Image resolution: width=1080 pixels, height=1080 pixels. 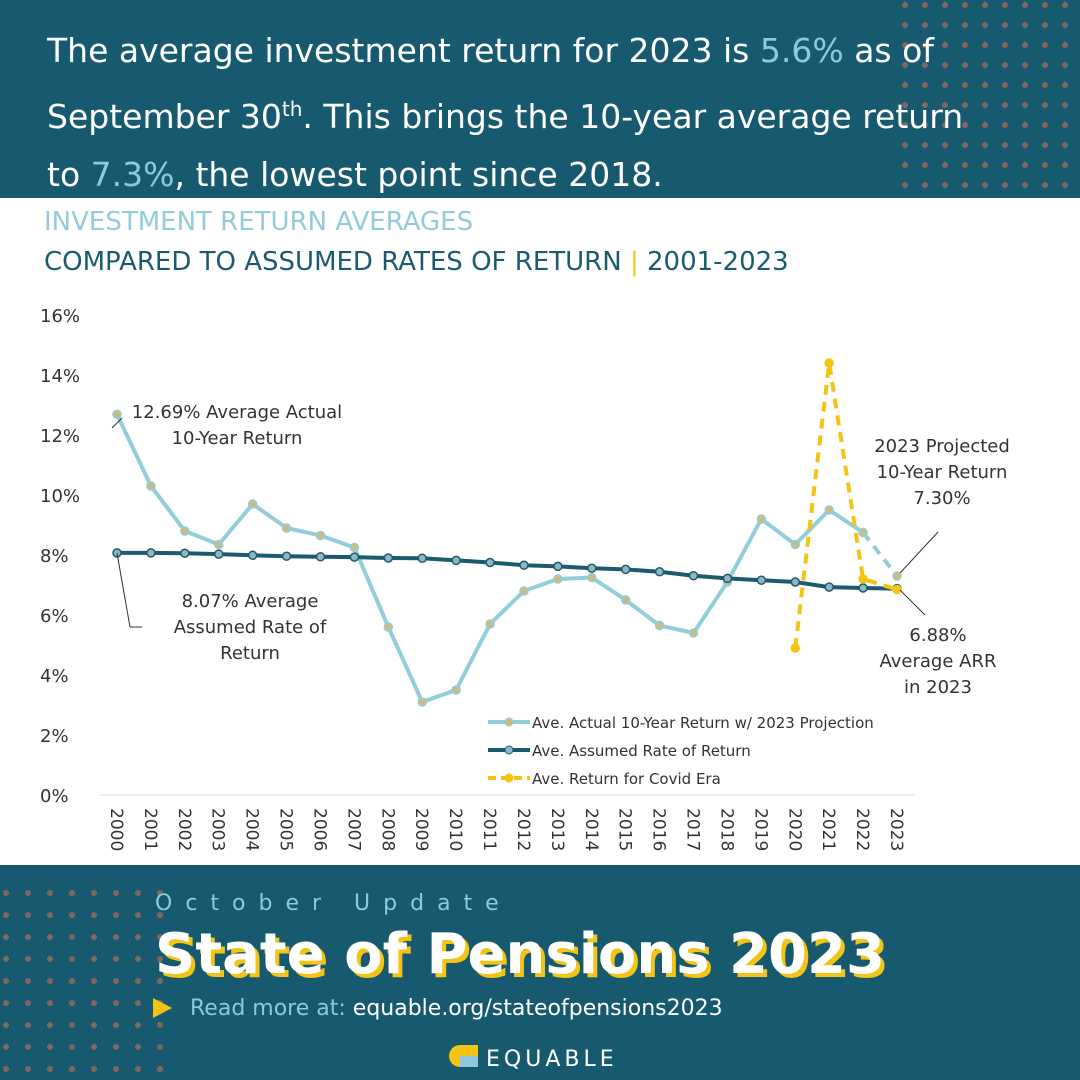 What do you see at coordinates (54, 796) in the screenshot?
I see `y-tick-label: 0%` at bounding box center [54, 796].